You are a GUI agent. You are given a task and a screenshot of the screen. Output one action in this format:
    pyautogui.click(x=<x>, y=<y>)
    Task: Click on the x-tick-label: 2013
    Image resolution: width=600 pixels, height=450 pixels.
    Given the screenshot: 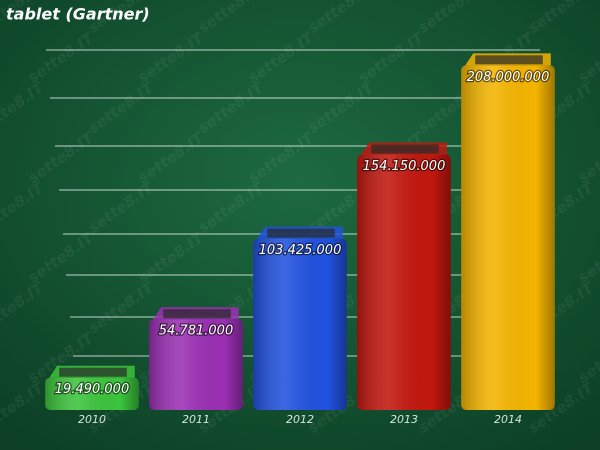 What is the action you would take?
    pyautogui.click(x=404, y=419)
    